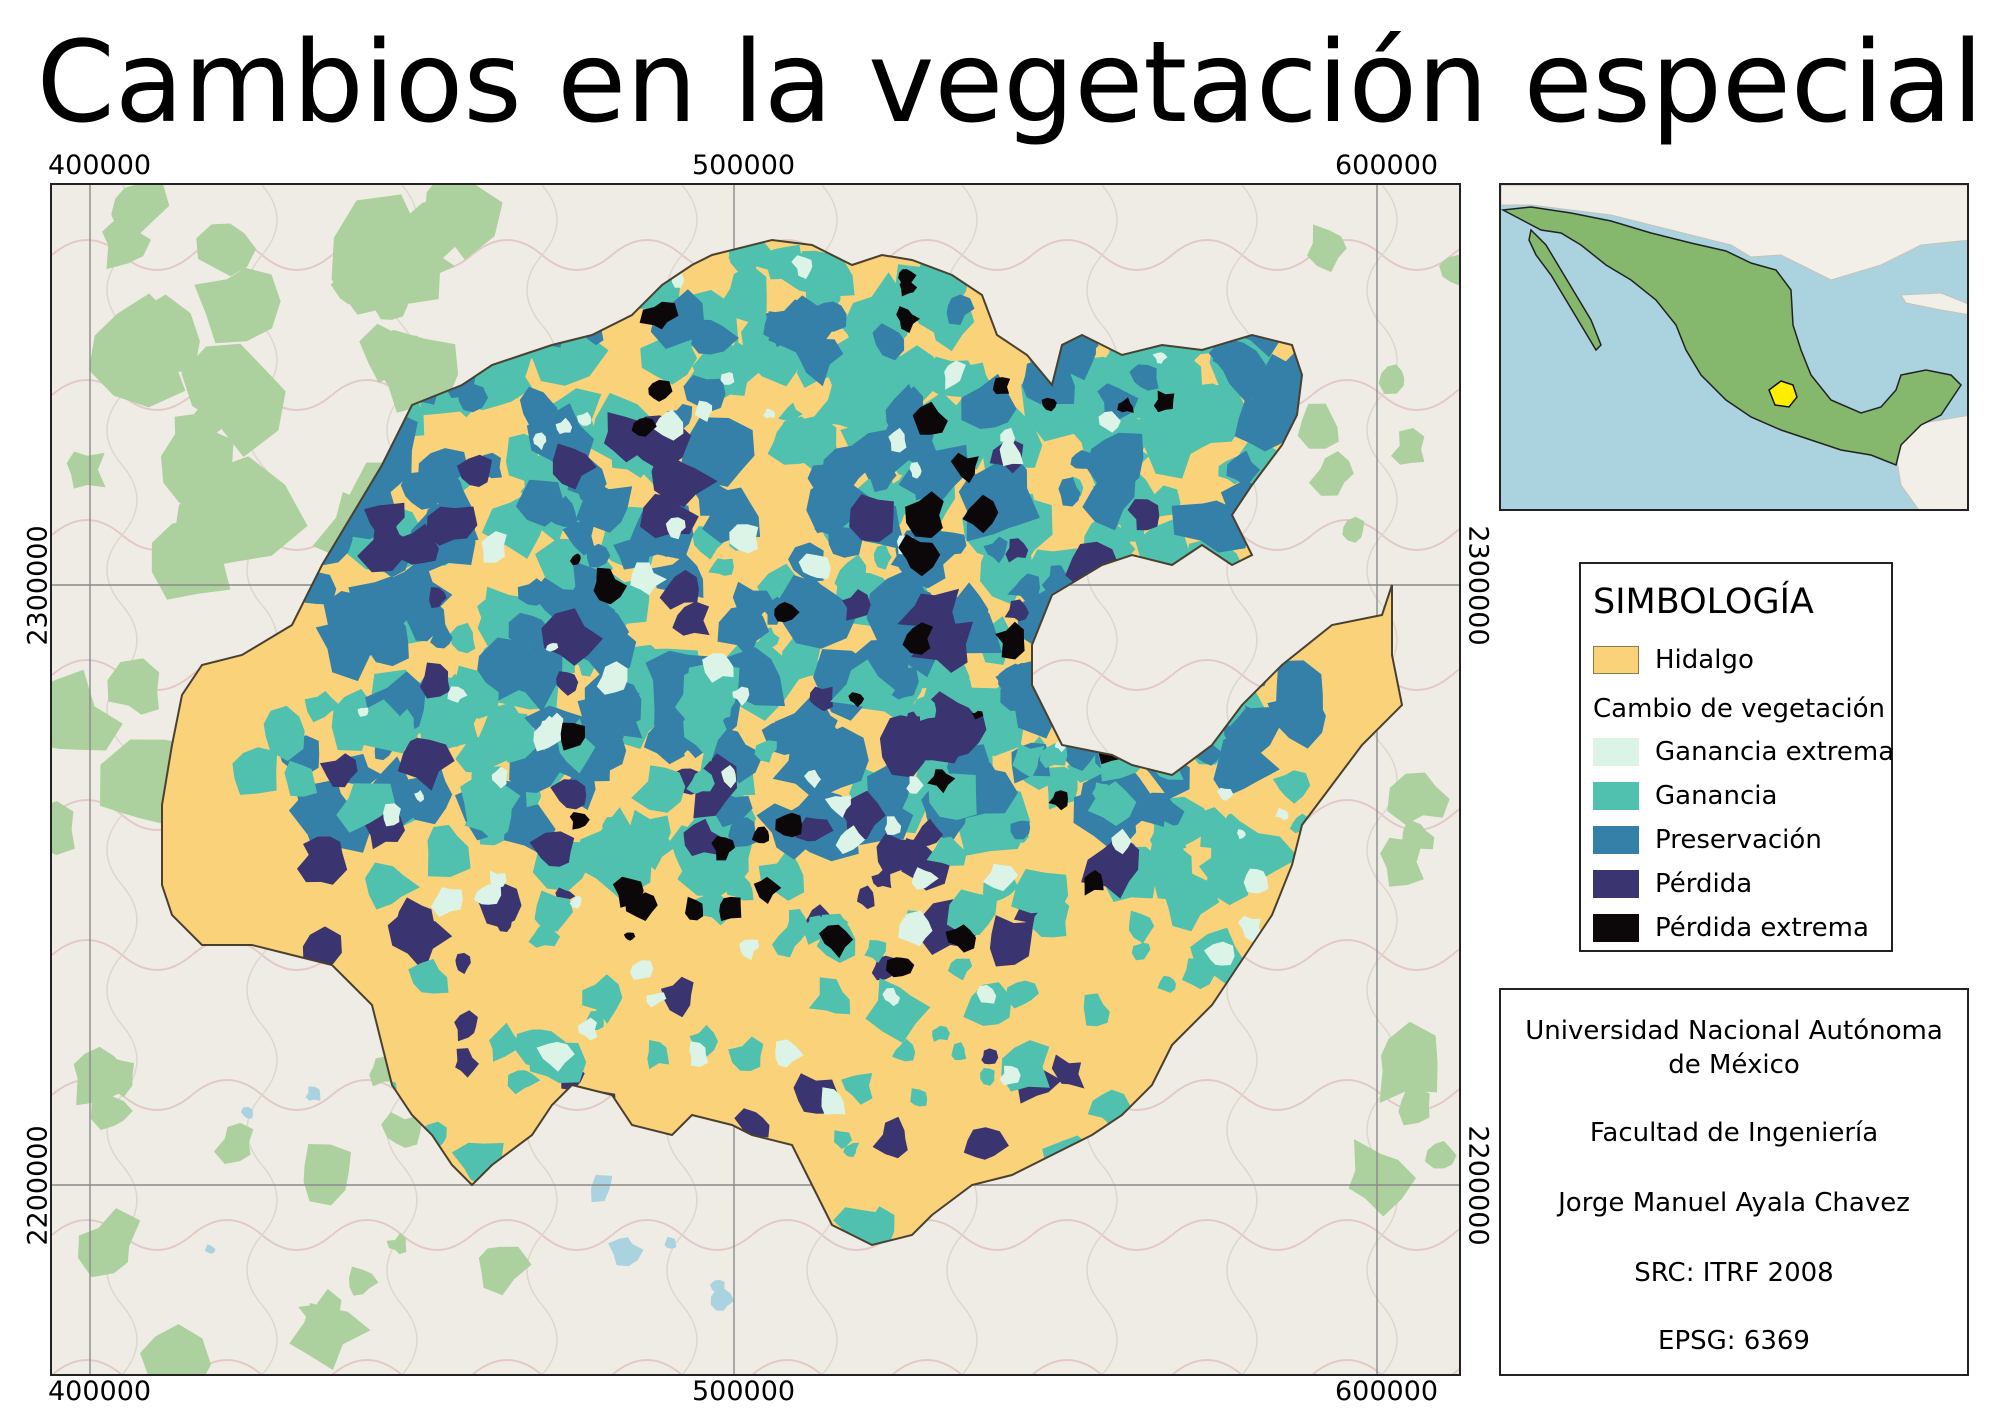  Describe the element at coordinates (1616, 928) in the screenshot. I see `legend-swatch-perdida-extrema` at that location.